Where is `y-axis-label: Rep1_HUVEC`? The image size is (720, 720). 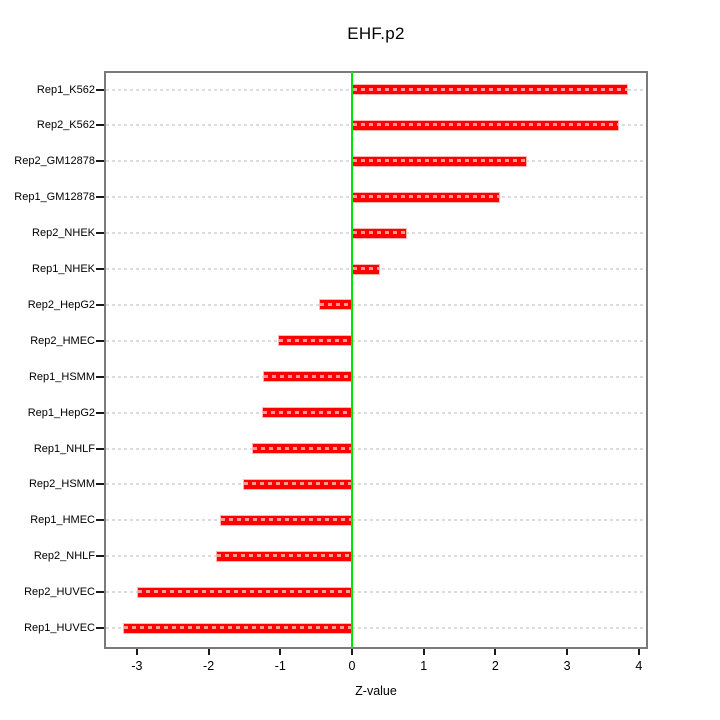
y-axis-label: Rep1_HUVEC is located at coordinates (59, 628).